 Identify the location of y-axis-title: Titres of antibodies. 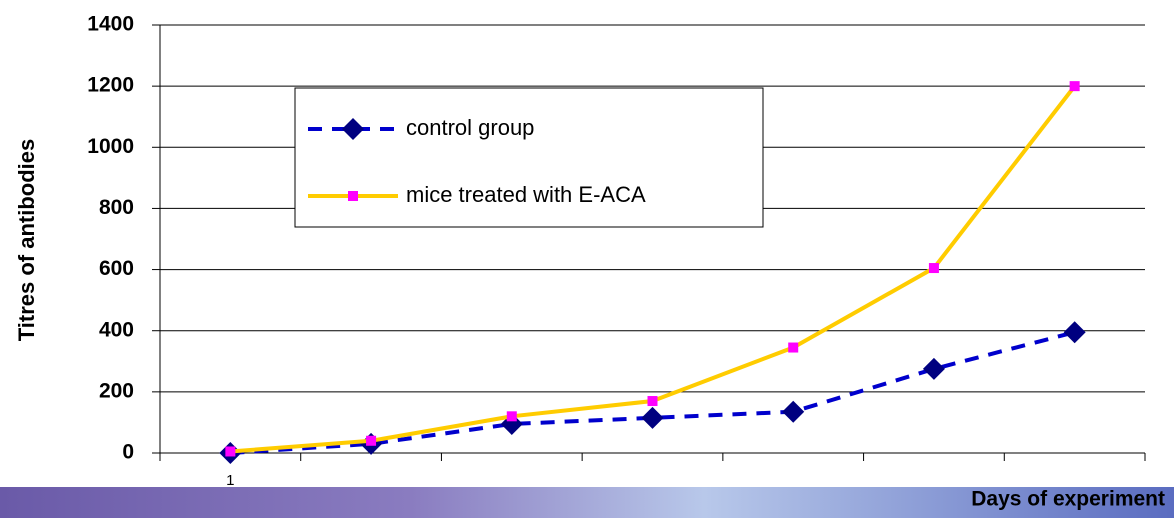
(26, 240).